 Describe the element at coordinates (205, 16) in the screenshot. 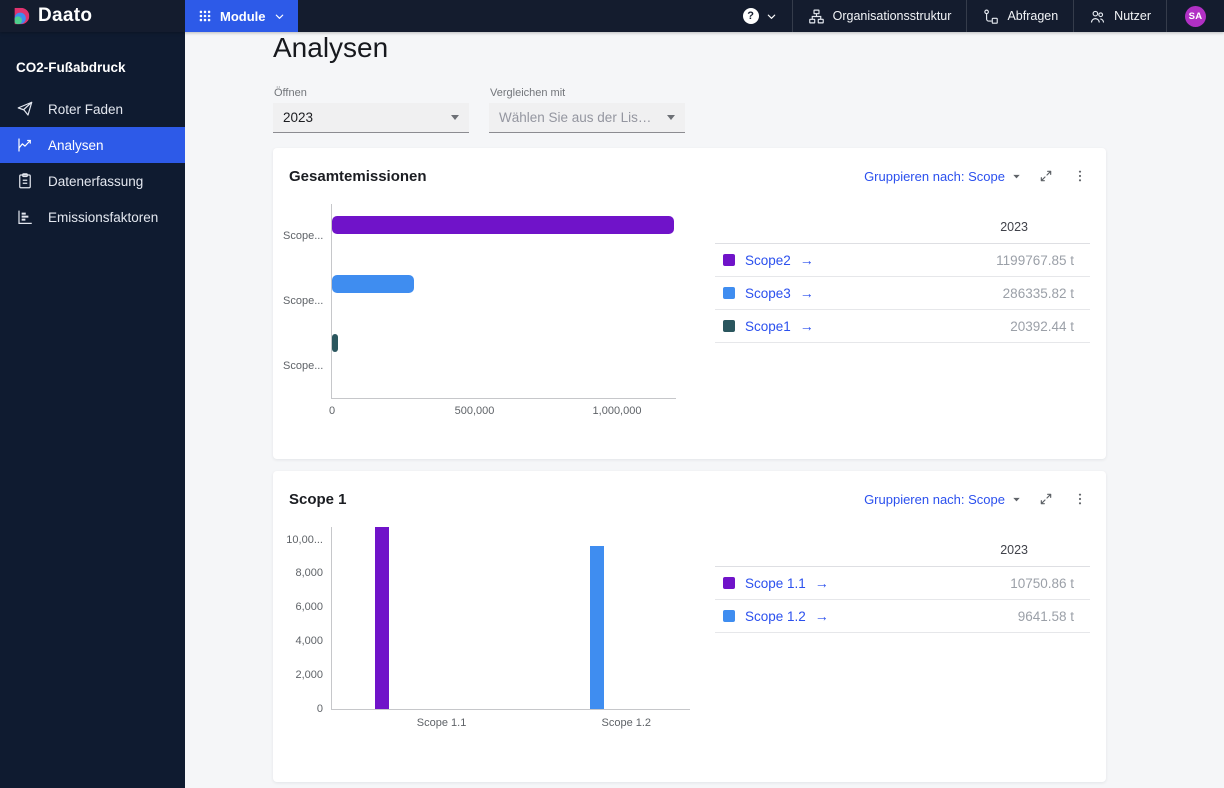

I see `grid-icon` at that location.